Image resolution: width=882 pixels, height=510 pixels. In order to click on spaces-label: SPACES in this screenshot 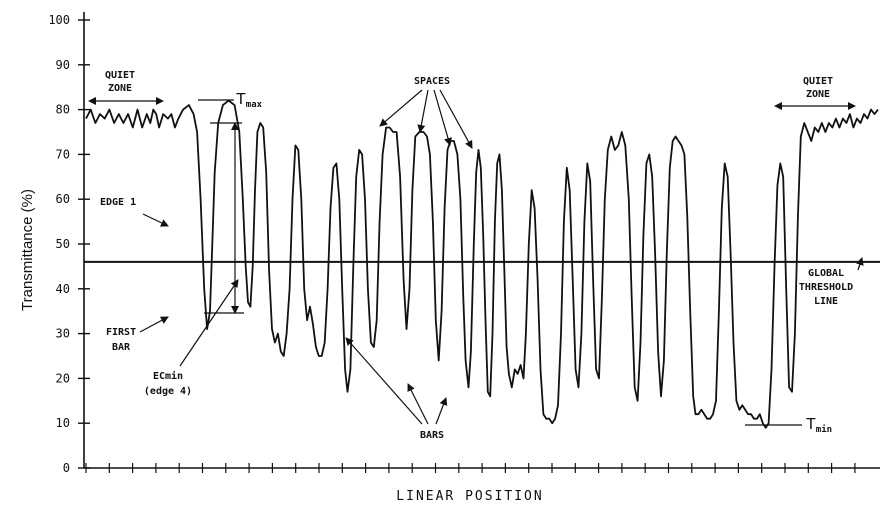, I will do `click(432, 81)`.